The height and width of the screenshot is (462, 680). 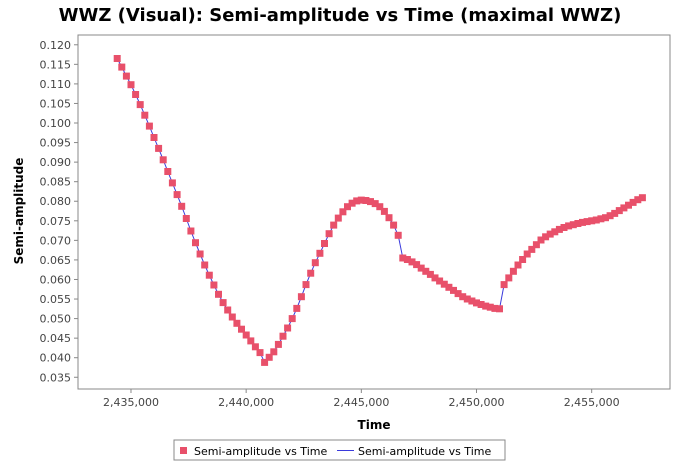 I want to click on legend-marker-icon, so click(x=183, y=450).